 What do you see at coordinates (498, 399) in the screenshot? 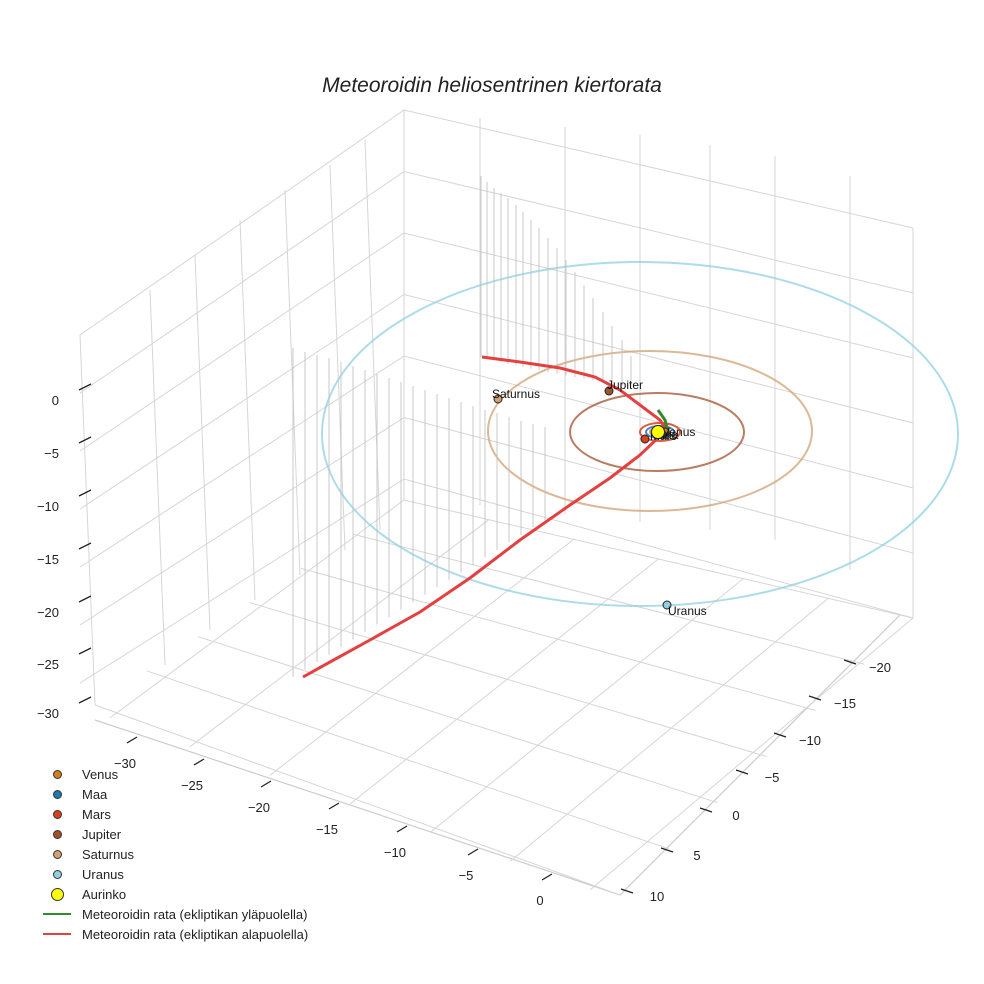
I see `planet-marker-saturnus` at bounding box center [498, 399].